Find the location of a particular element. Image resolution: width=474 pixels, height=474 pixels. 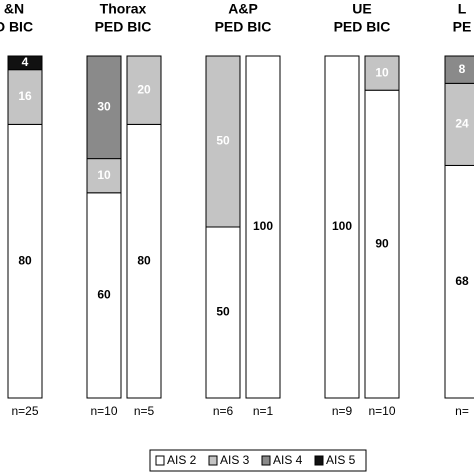

legend-box is located at coordinates (258, 460).